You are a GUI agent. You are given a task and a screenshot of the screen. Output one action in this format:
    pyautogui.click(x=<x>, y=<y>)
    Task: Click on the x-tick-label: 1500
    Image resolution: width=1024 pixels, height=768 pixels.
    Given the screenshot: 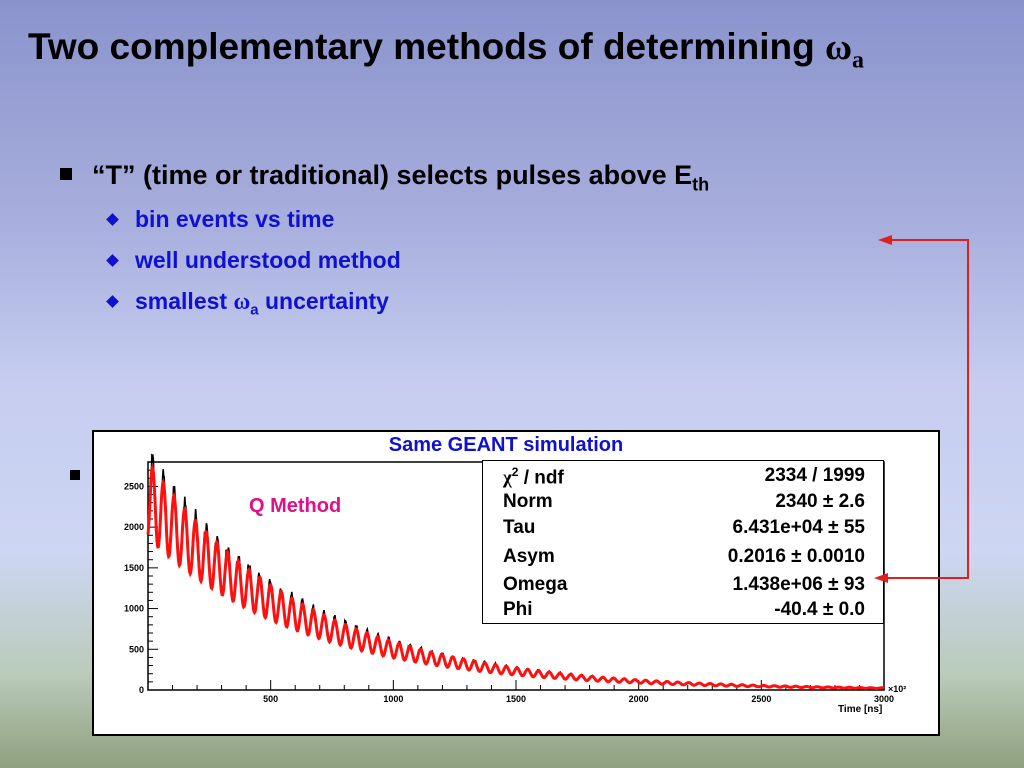 What is the action you would take?
    pyautogui.click(x=516, y=699)
    